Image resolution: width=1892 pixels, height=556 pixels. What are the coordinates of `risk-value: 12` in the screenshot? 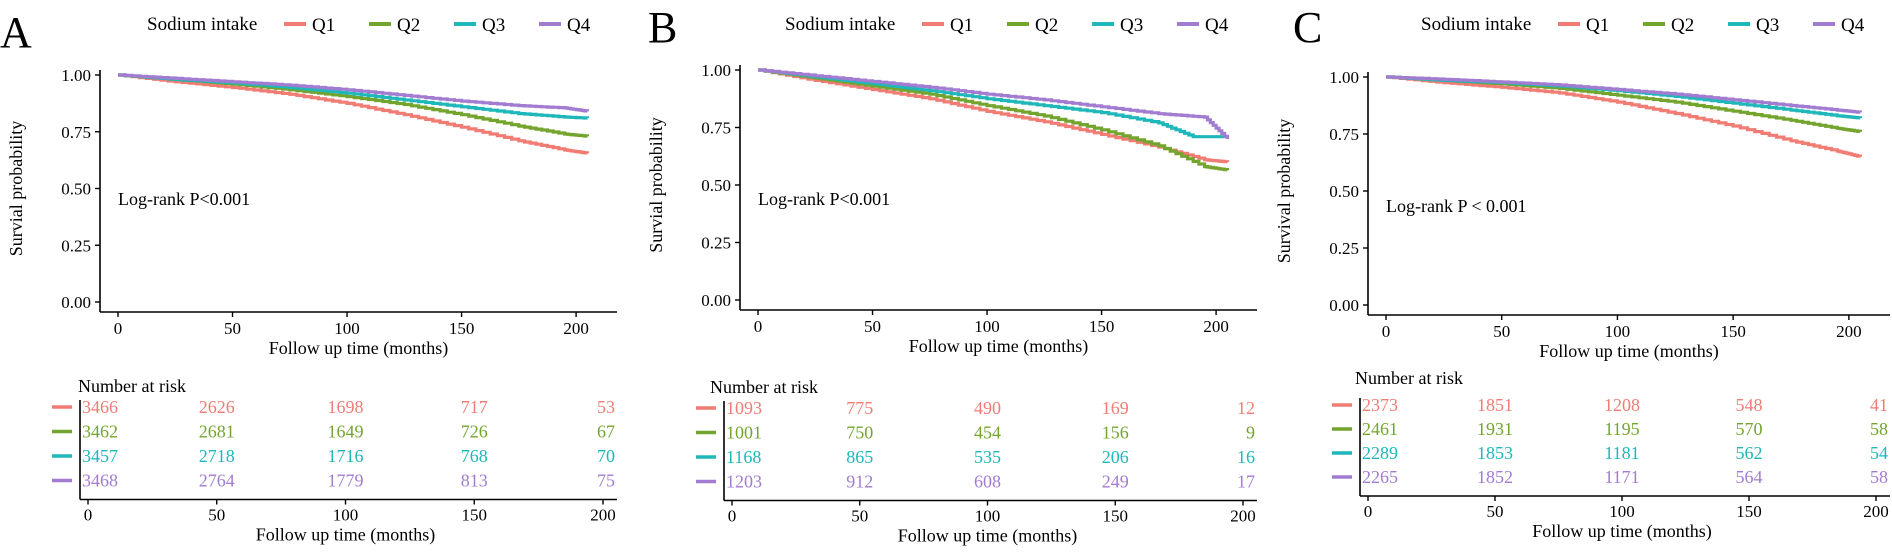 It's located at (1246, 408).